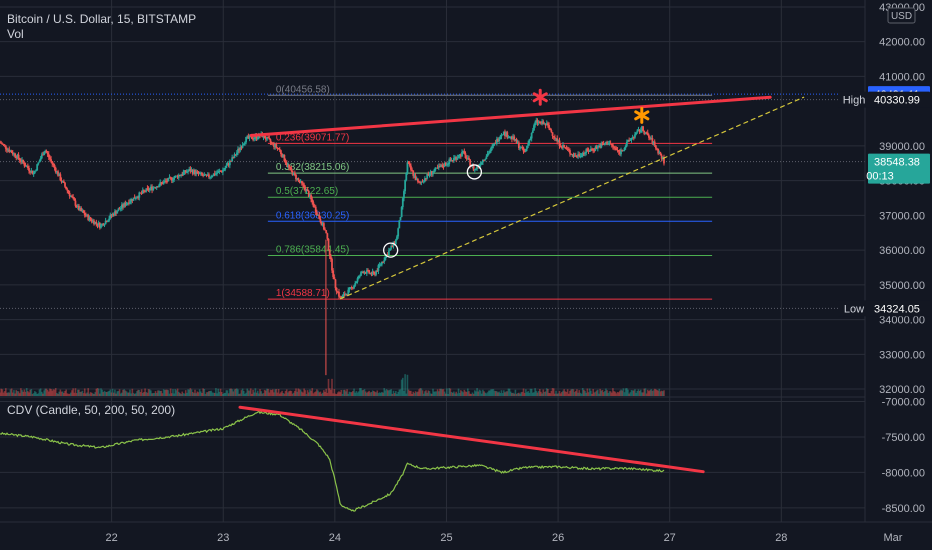  I want to click on circle-annotation, so click(474, 172).